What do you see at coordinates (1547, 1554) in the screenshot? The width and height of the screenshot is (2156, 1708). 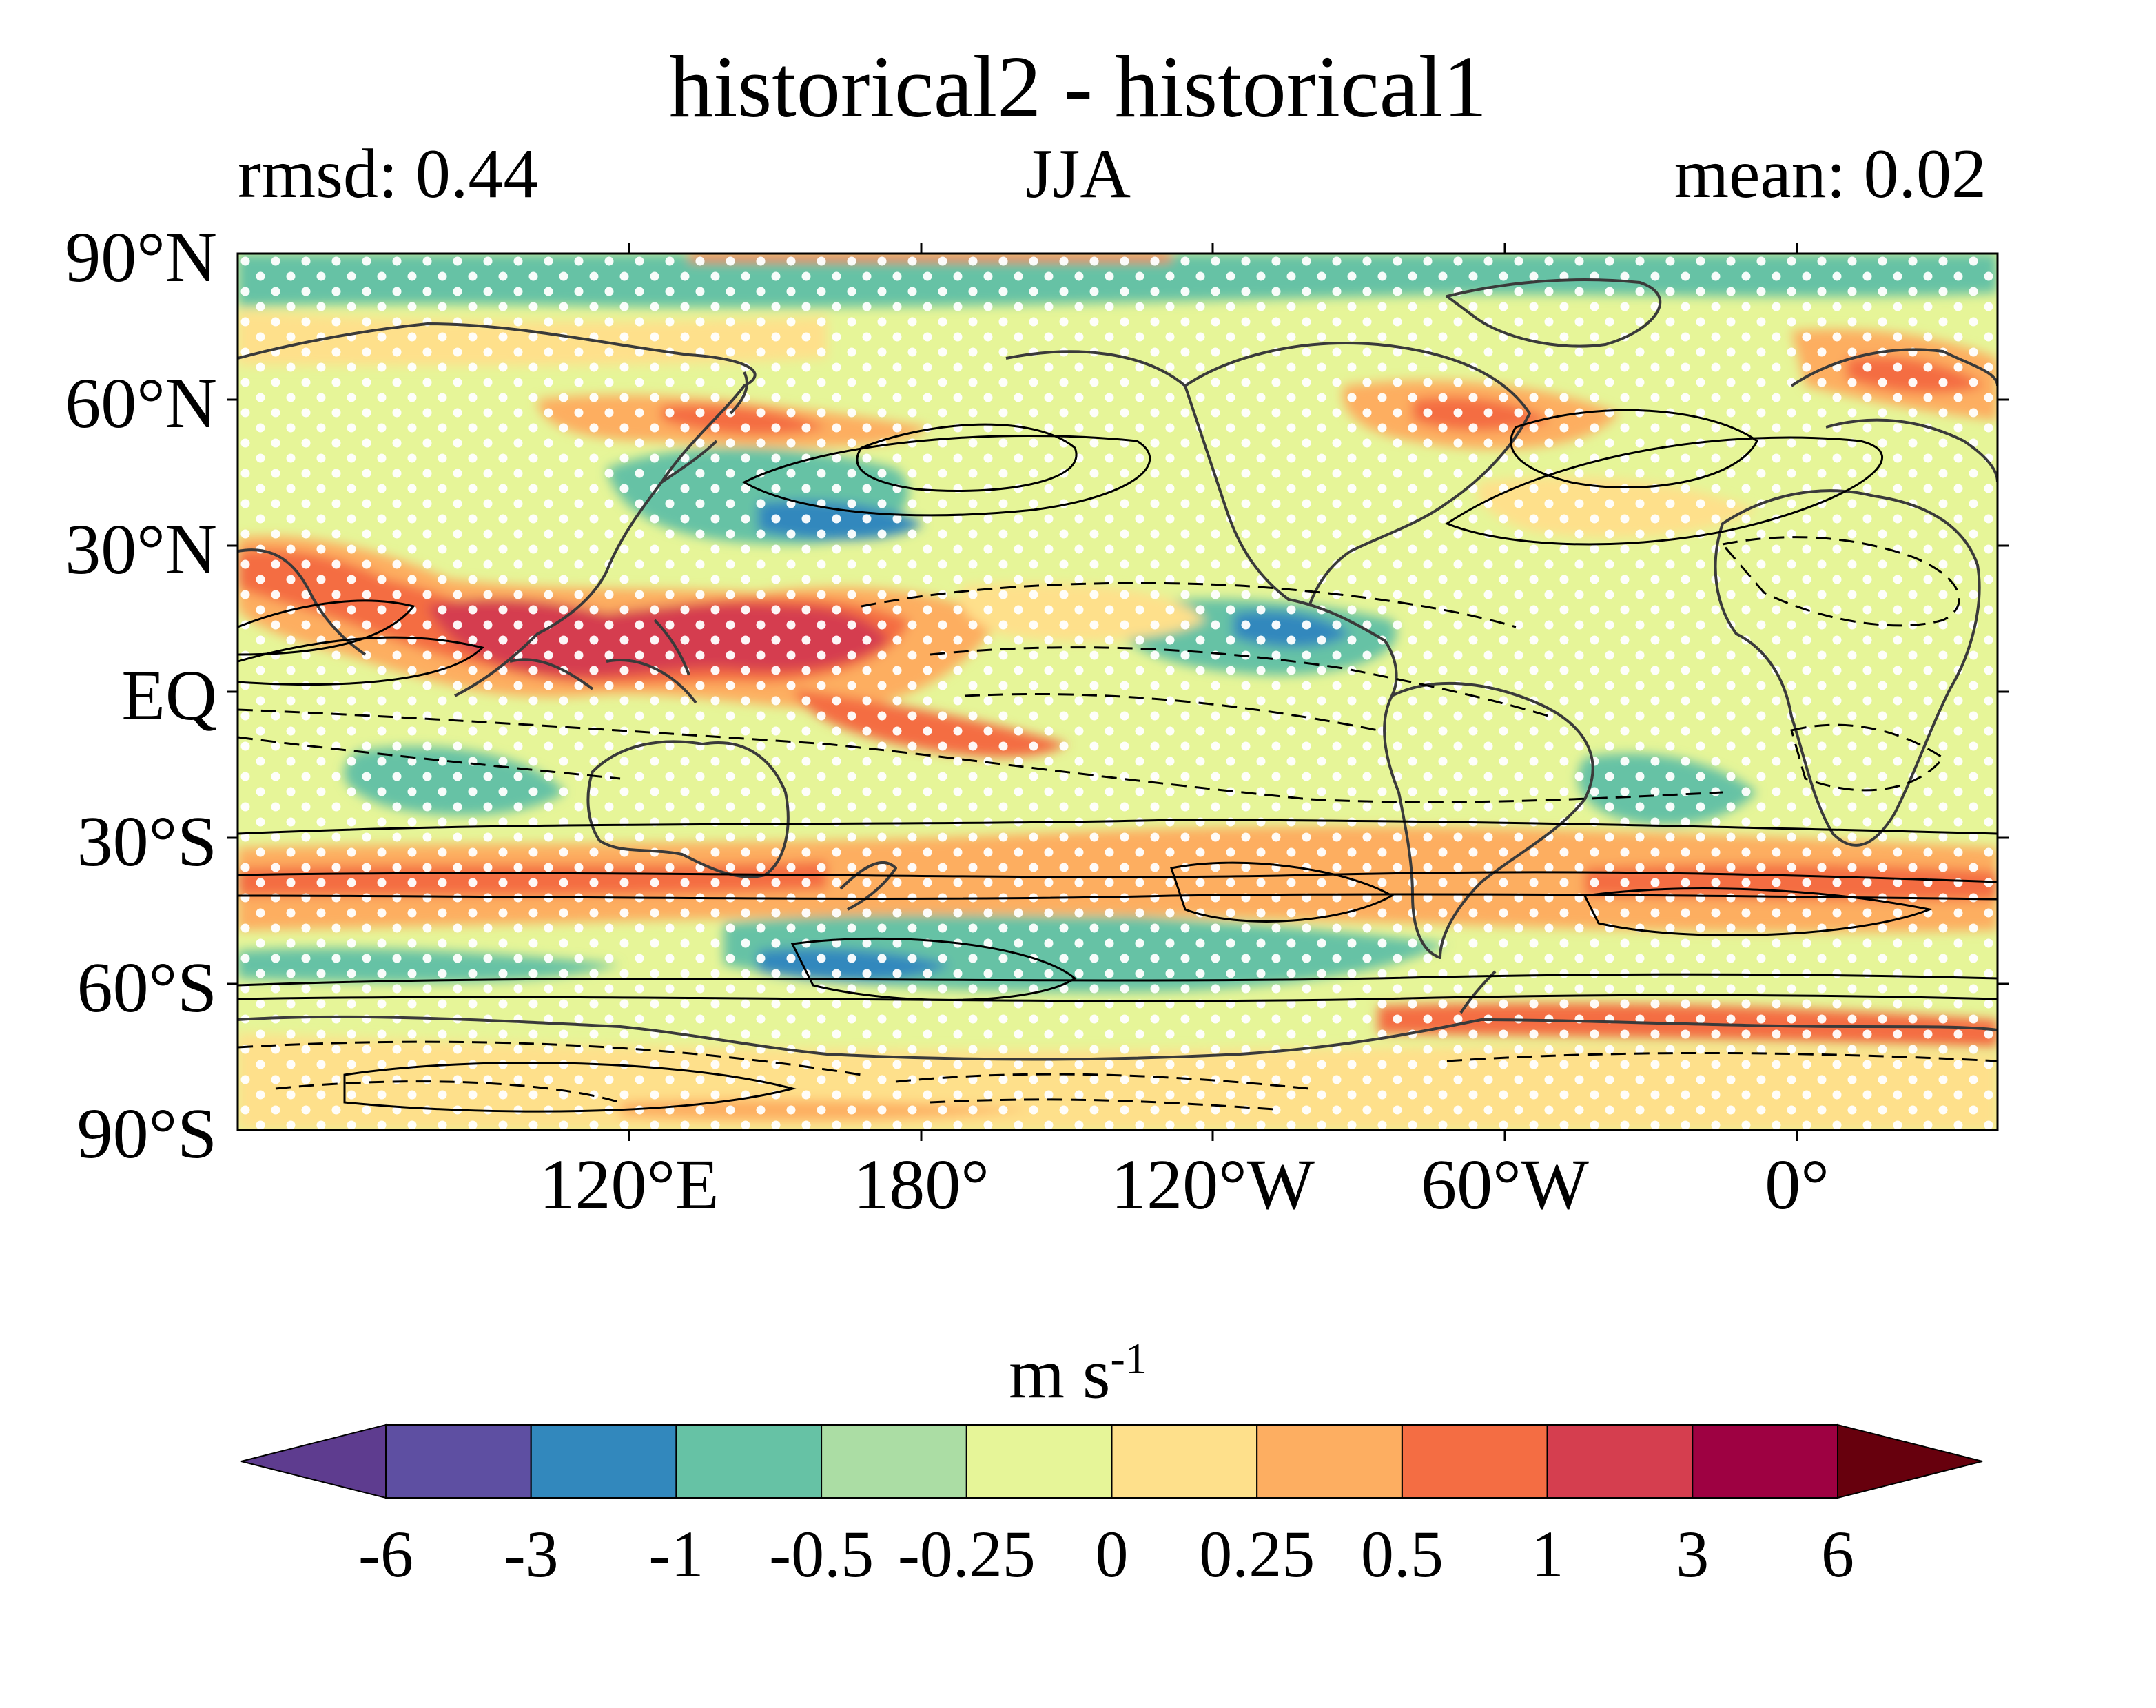 I see `colorbar-tick-label: 1` at bounding box center [1547, 1554].